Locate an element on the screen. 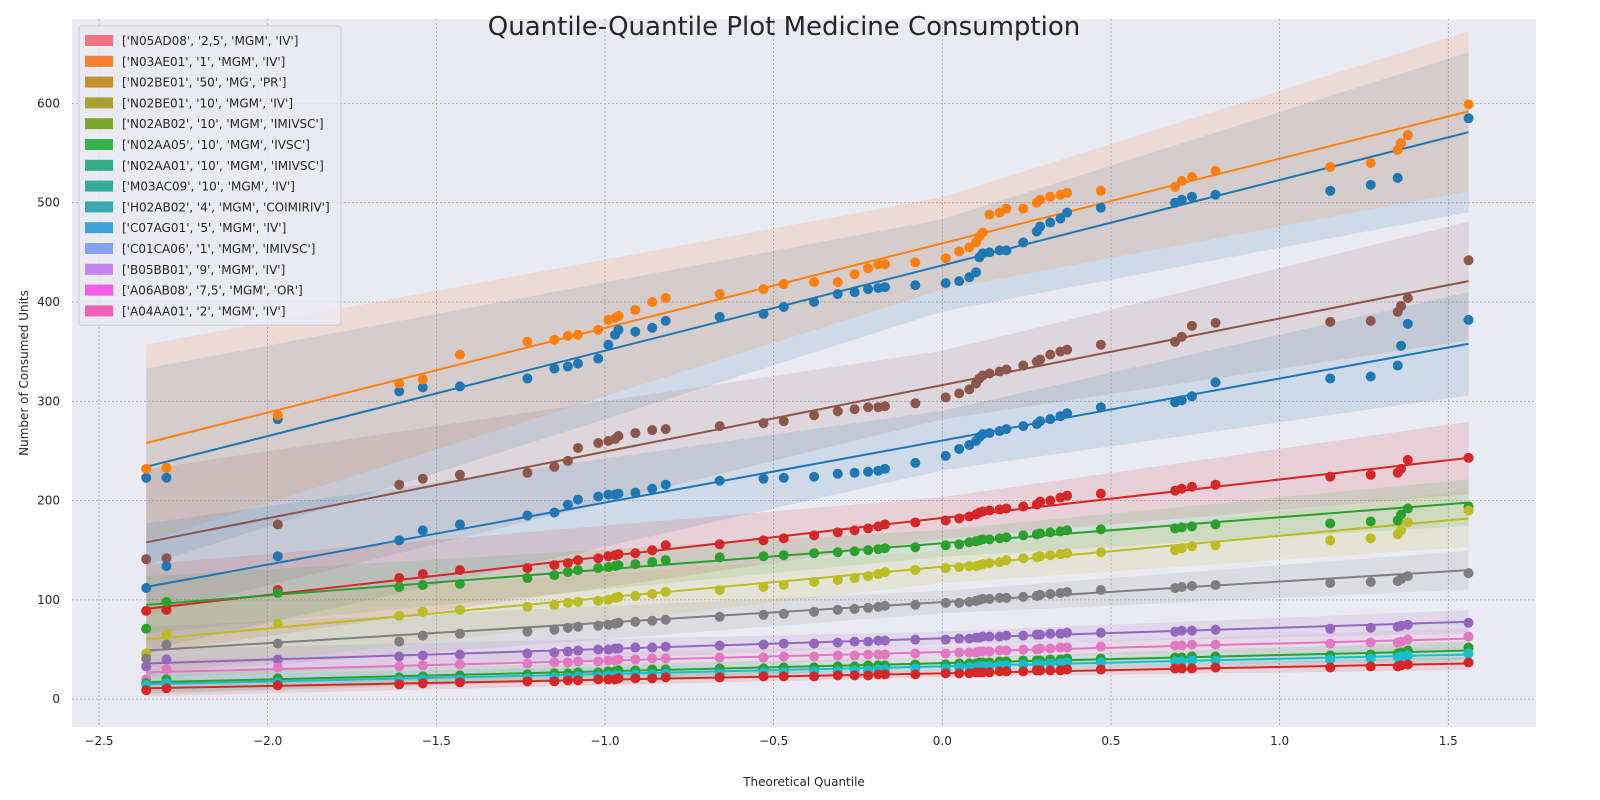 The width and height of the screenshot is (1600, 800). x-tick-label: −2.0 is located at coordinates (267, 741).